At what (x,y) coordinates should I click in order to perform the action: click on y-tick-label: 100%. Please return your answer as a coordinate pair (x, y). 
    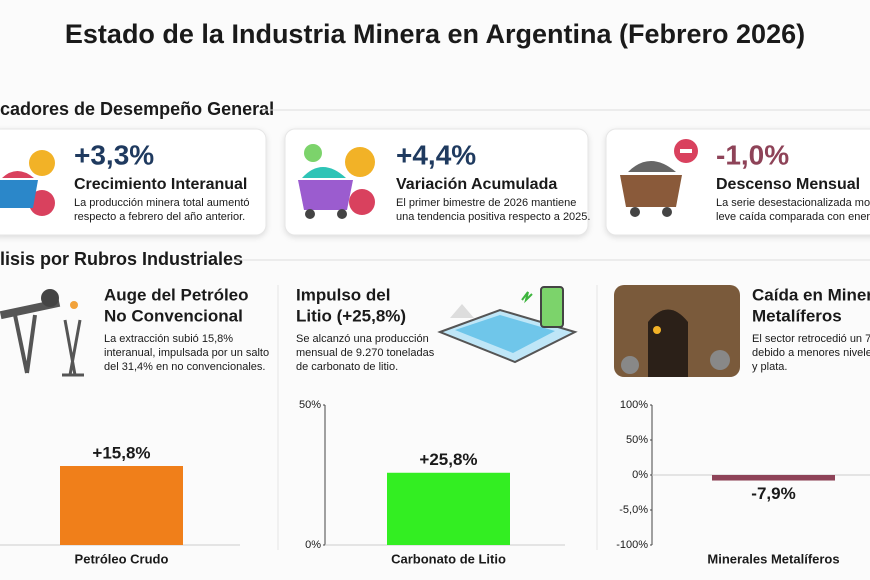
    Looking at the image, I should click on (634, 405).